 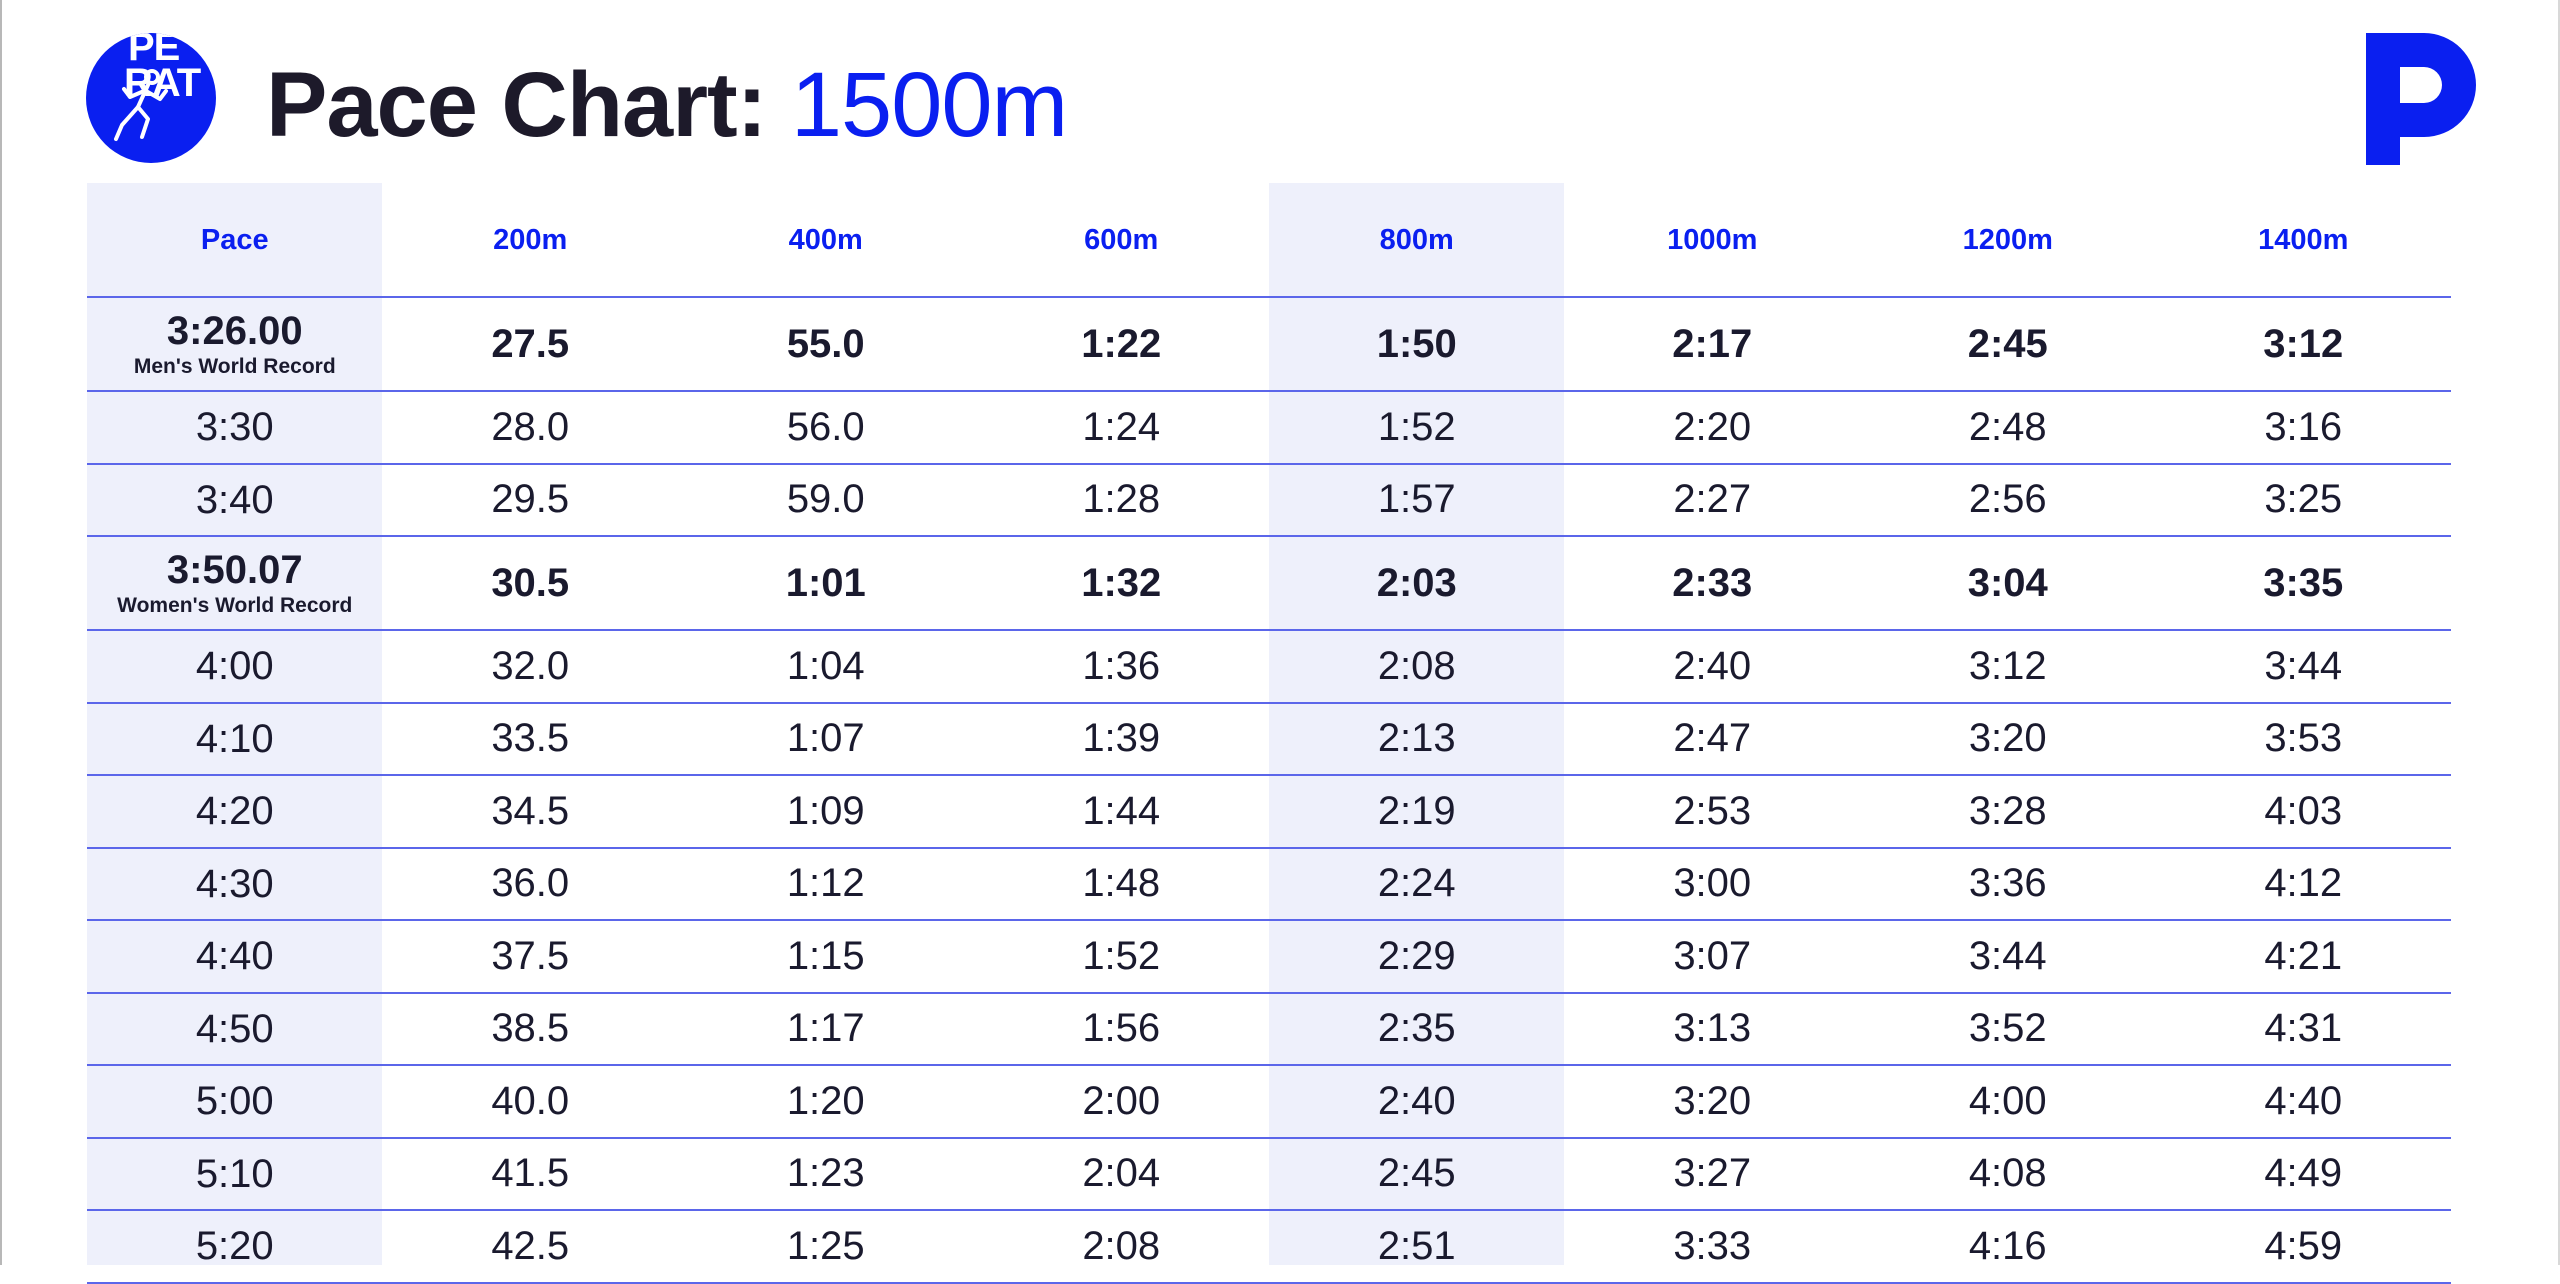 What do you see at coordinates (825, 810) in the screenshot?
I see `split-cell: 1:09` at bounding box center [825, 810].